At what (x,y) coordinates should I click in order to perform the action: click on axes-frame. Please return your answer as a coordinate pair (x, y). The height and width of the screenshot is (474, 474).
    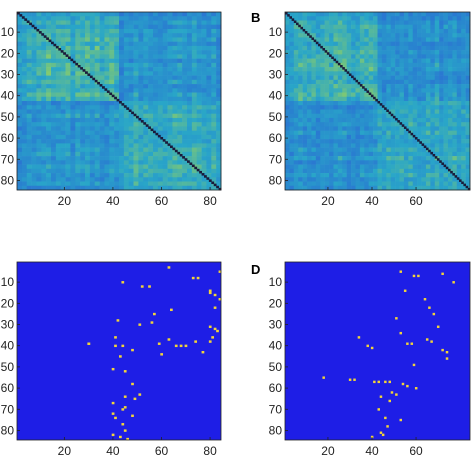
    Looking at the image, I should click on (377, 101).